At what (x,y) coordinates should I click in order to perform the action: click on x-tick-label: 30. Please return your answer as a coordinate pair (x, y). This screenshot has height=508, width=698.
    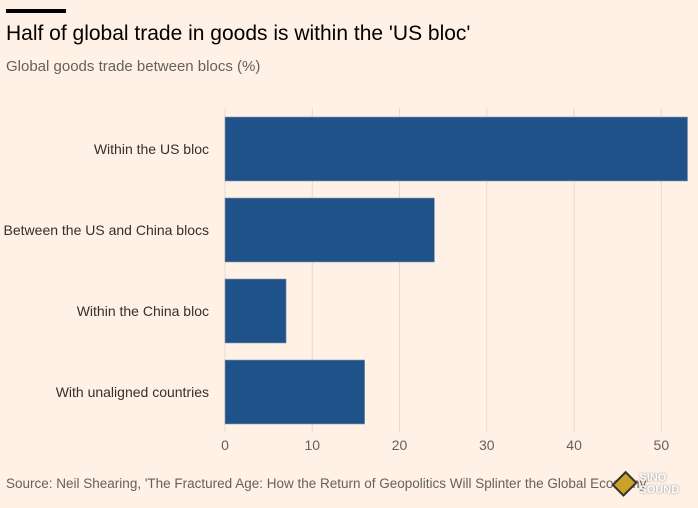
    Looking at the image, I should click on (487, 445).